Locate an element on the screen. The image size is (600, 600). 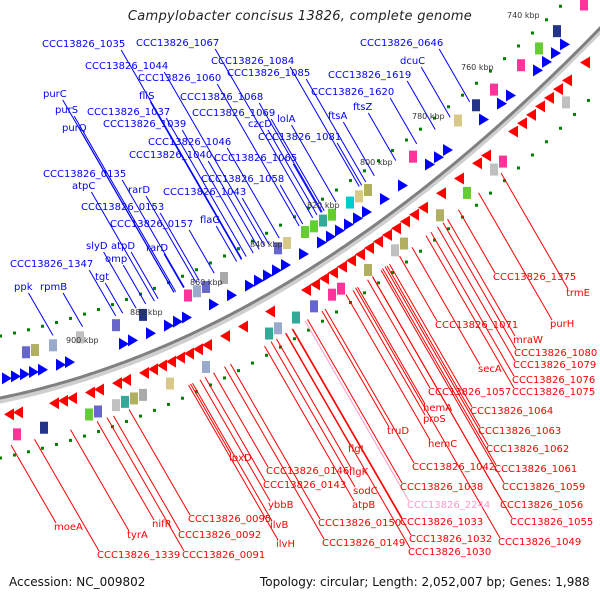
gene-label: hemC is located at coordinates (443, 444).